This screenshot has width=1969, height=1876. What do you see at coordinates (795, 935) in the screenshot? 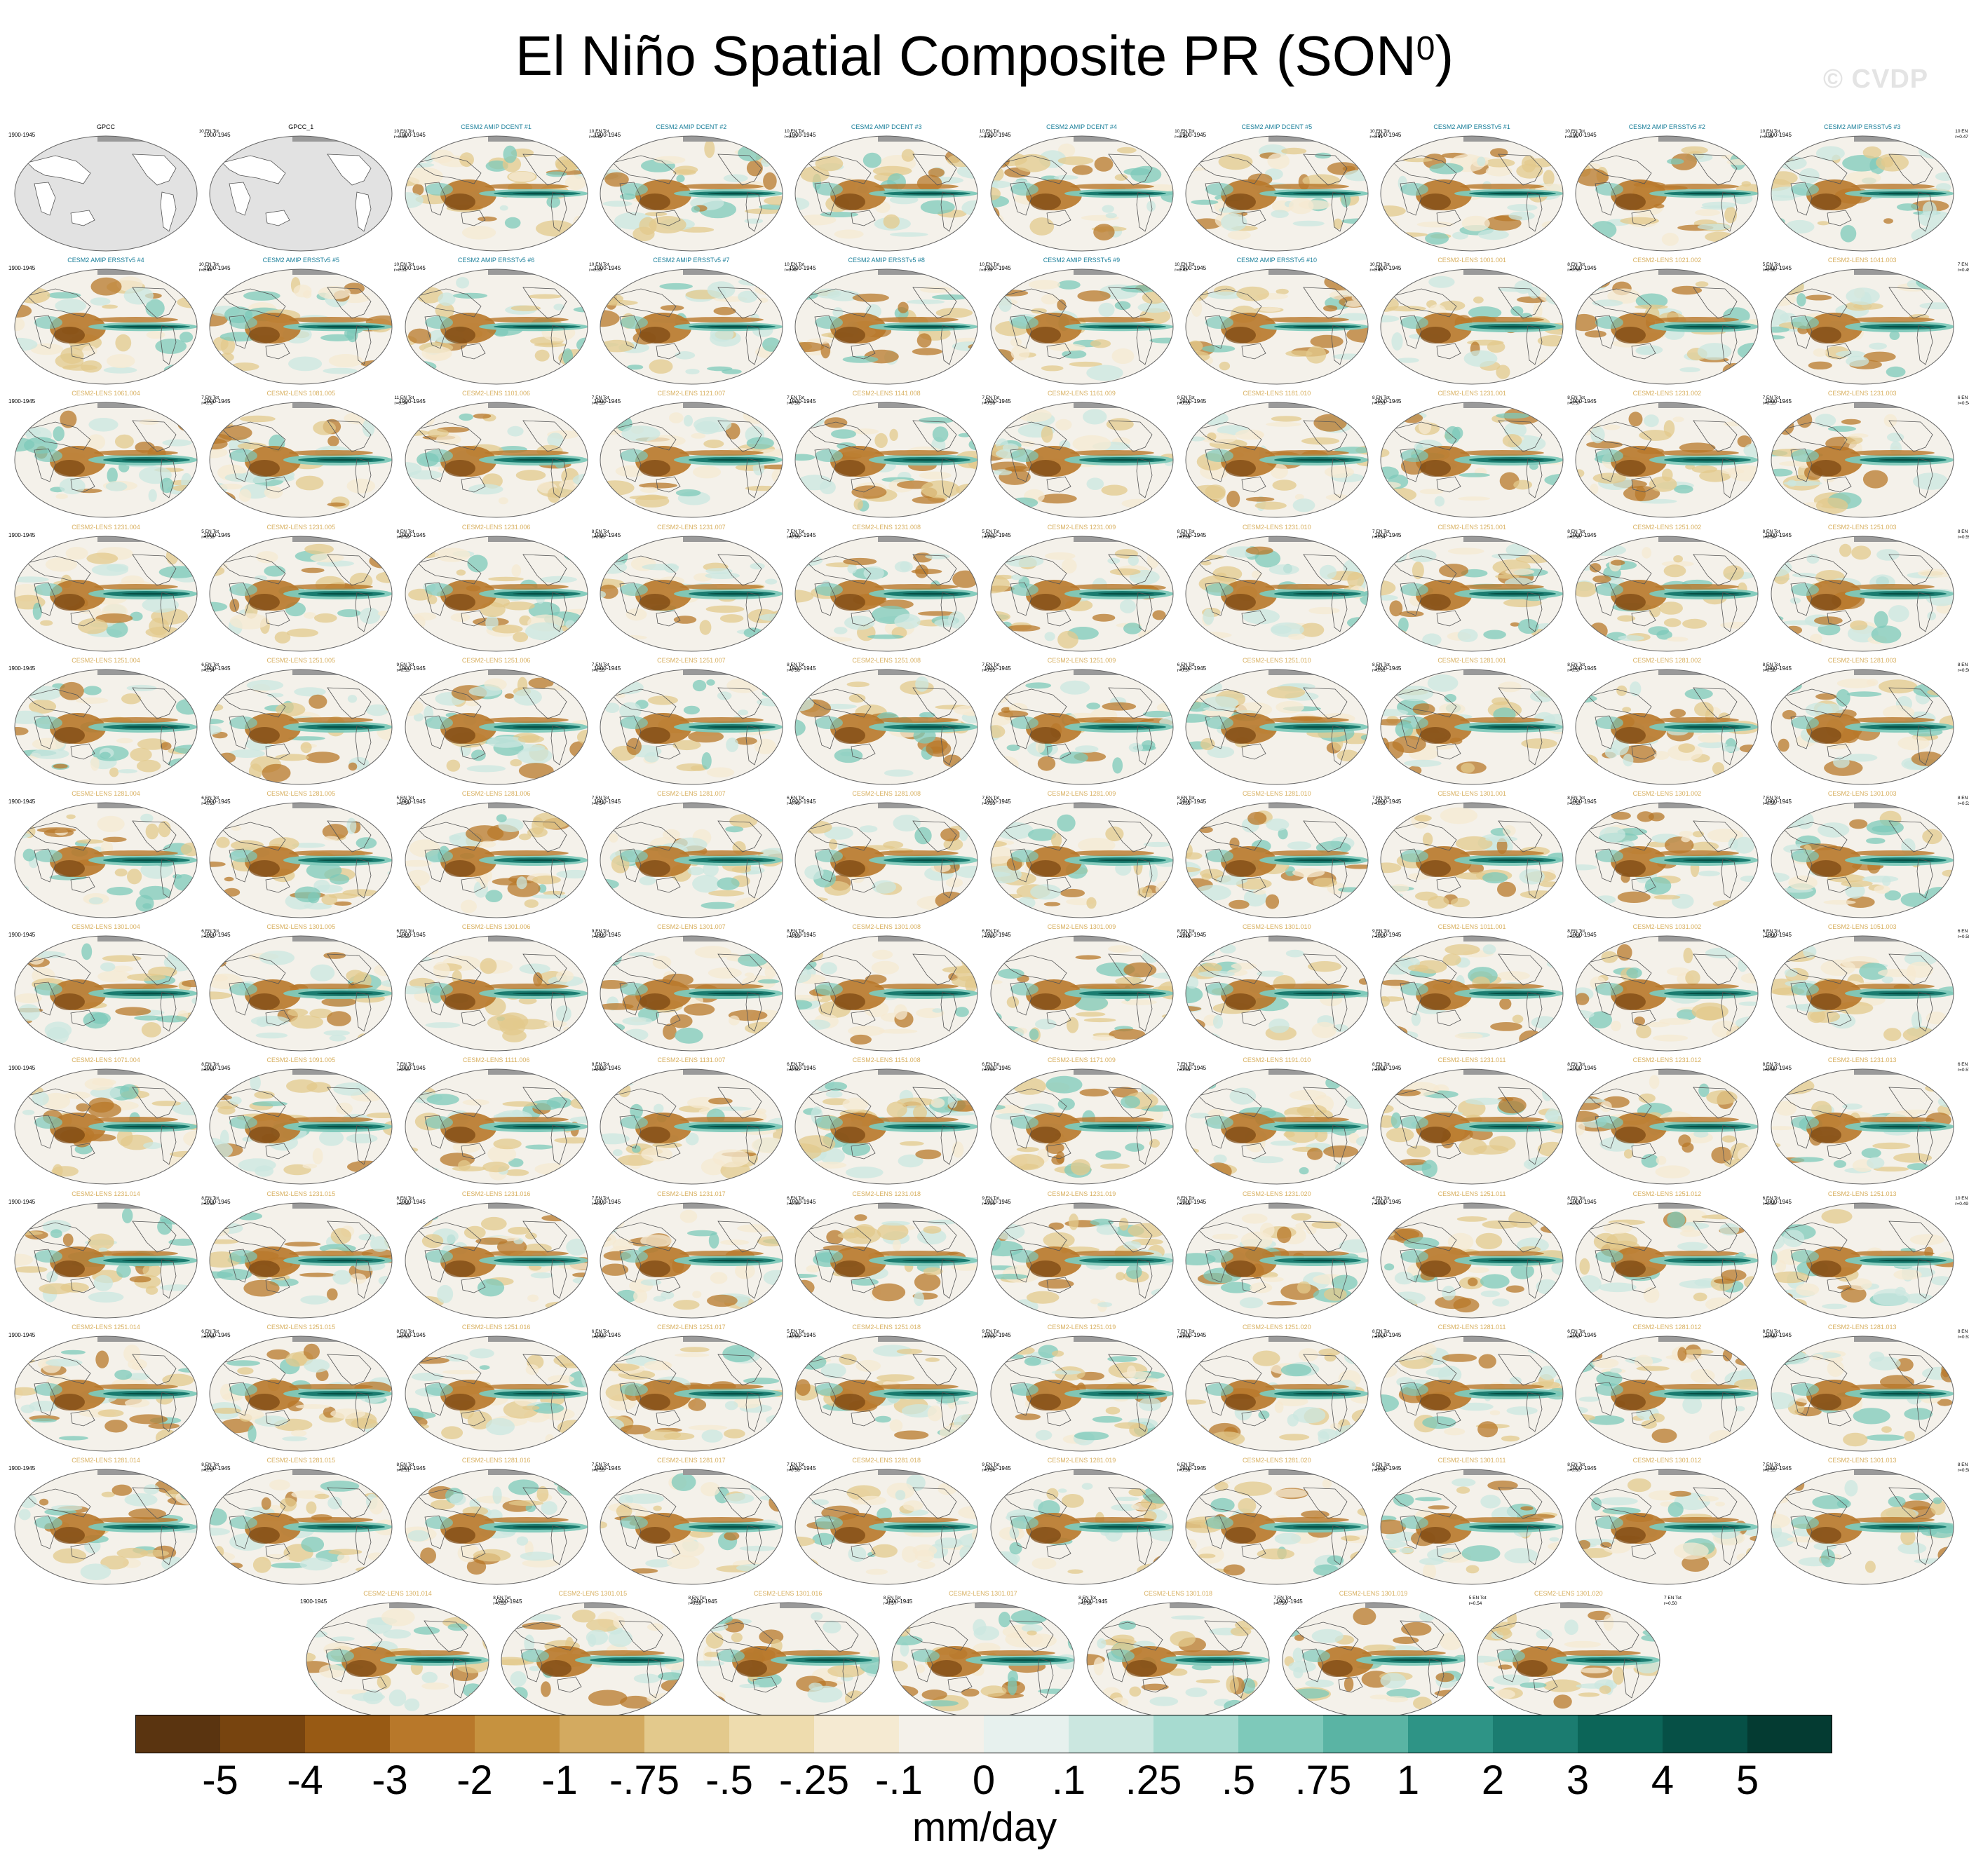
I see `panel-stats: 8 EN Tot r=0.53` at bounding box center [795, 935].